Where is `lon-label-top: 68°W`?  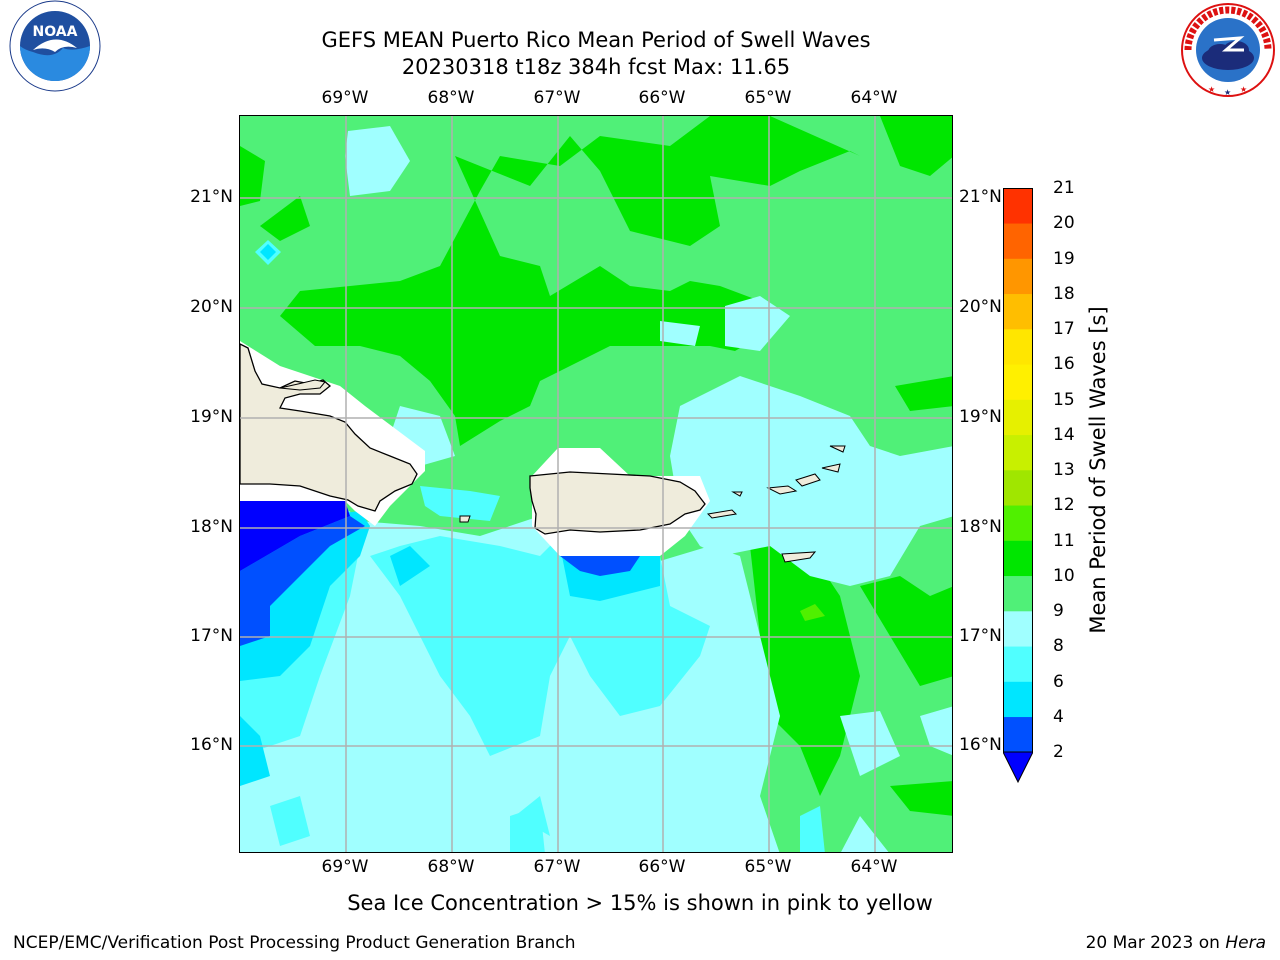
lon-label-top: 68°W is located at coordinates (451, 98).